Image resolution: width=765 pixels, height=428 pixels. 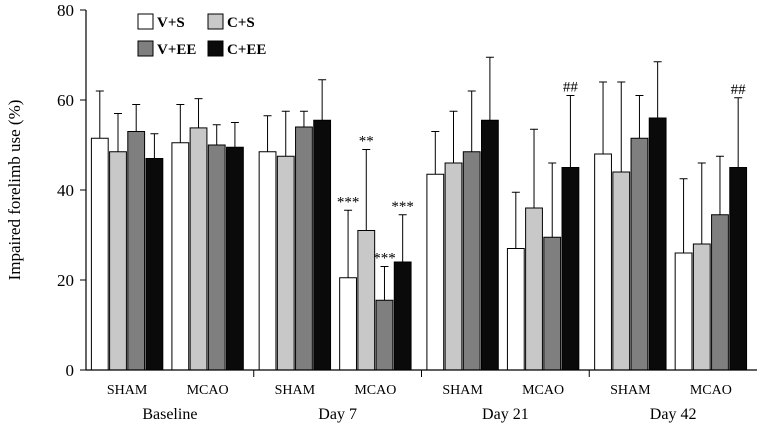 What do you see at coordinates (65, 10) in the screenshot?
I see `y-tick-label: 80` at bounding box center [65, 10].